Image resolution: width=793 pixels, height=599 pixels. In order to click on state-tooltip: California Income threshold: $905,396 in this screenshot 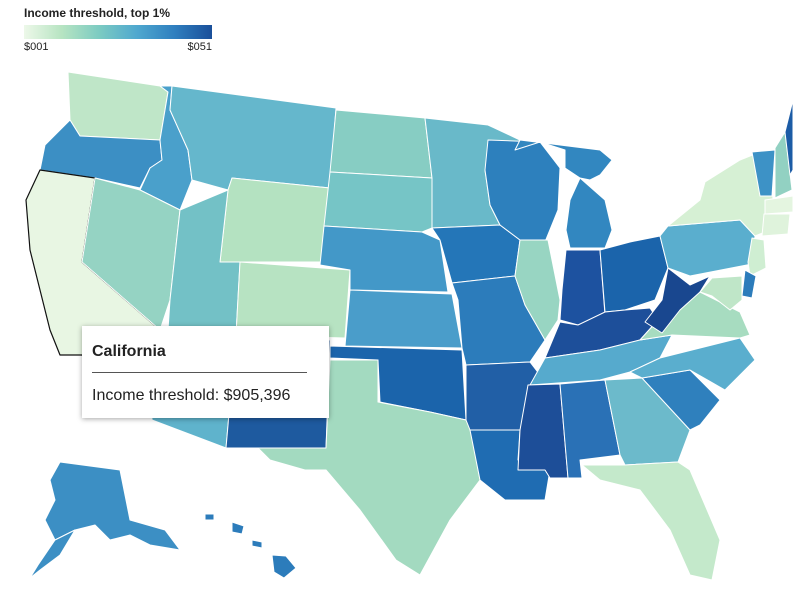, I will do `click(205, 372)`.